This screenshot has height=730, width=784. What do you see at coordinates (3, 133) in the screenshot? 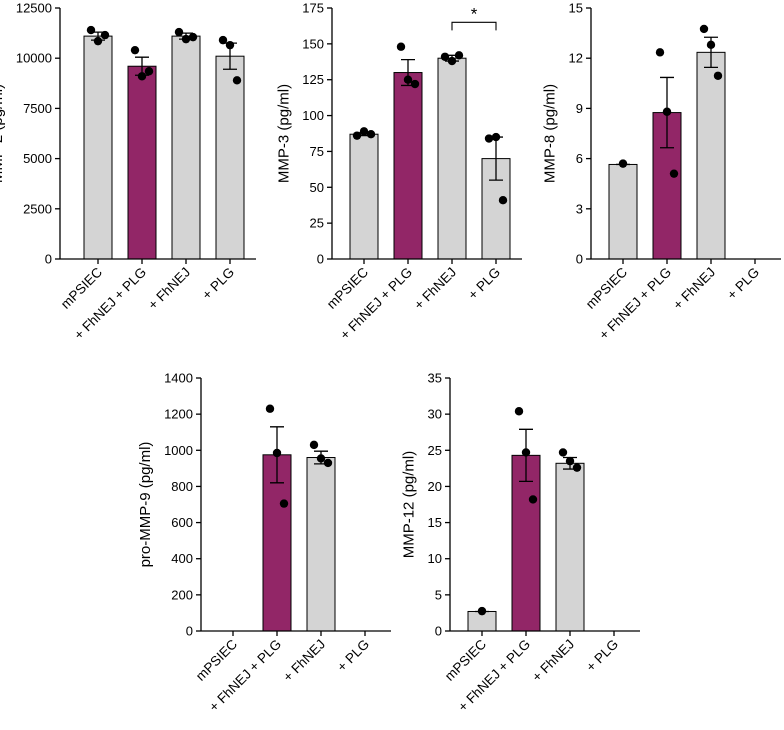
I see `y-axis-title: MMP-2 (pg/ml)` at bounding box center [3, 133].